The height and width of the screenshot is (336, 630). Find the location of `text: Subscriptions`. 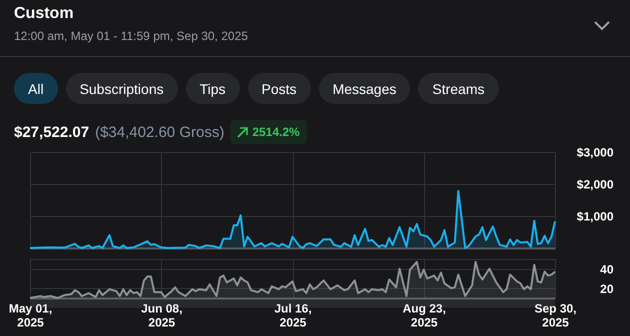

text: Subscriptions is located at coordinates (122, 88).